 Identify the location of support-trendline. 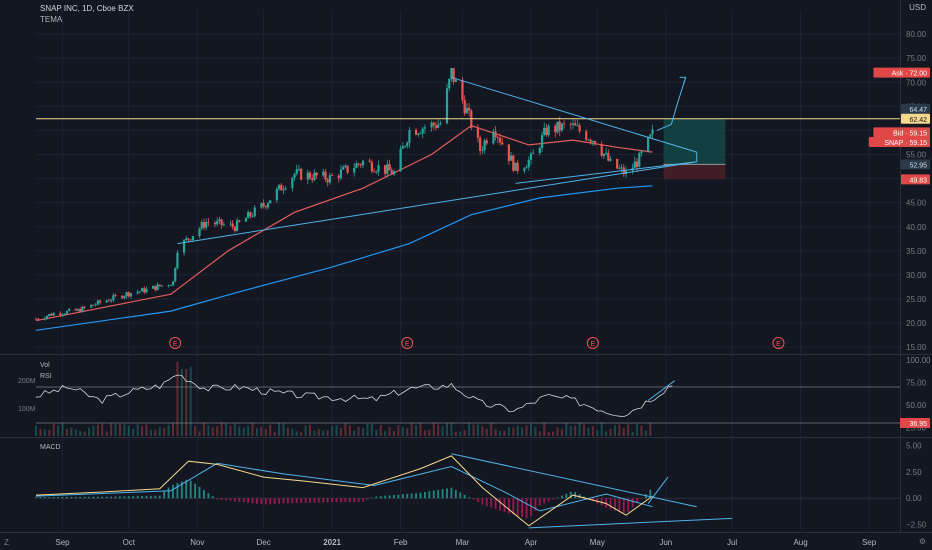
(437, 203).